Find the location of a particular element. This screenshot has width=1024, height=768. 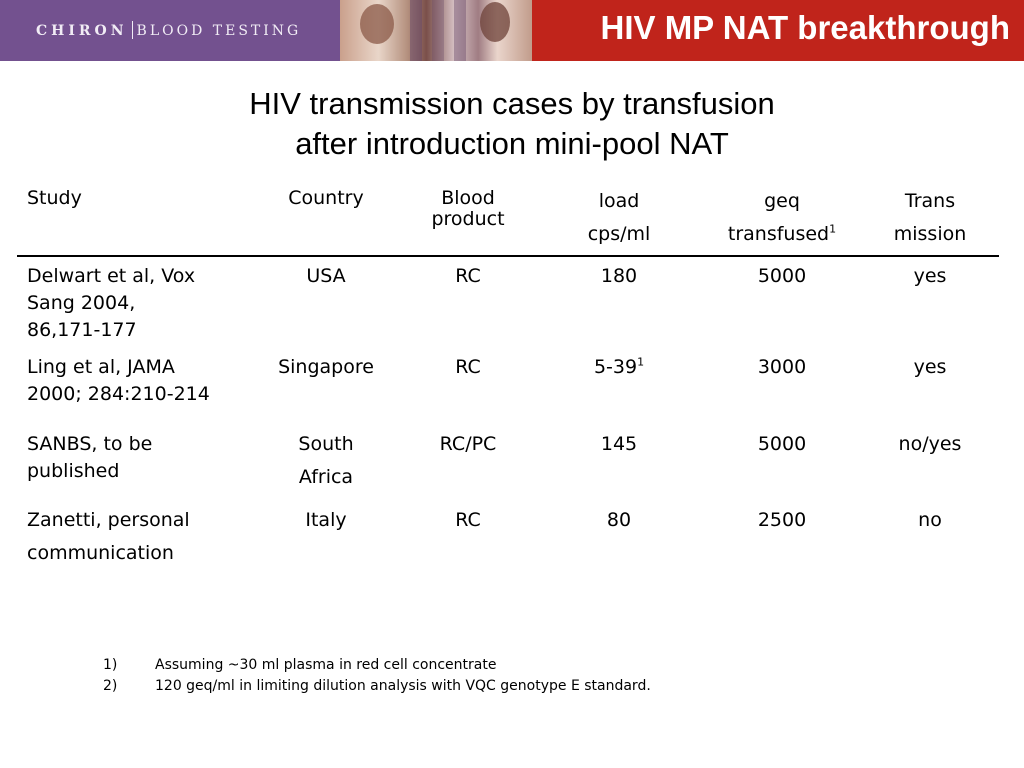

column-header-trans-line1: Trans is located at coordinates (930, 201).